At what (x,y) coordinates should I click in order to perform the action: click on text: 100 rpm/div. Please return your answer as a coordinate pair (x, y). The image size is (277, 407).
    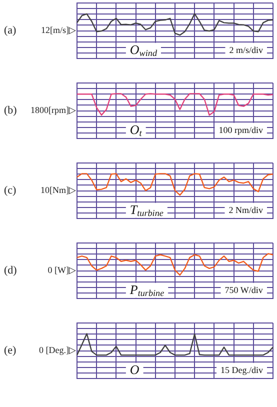
    Looking at the image, I should click on (241, 130).